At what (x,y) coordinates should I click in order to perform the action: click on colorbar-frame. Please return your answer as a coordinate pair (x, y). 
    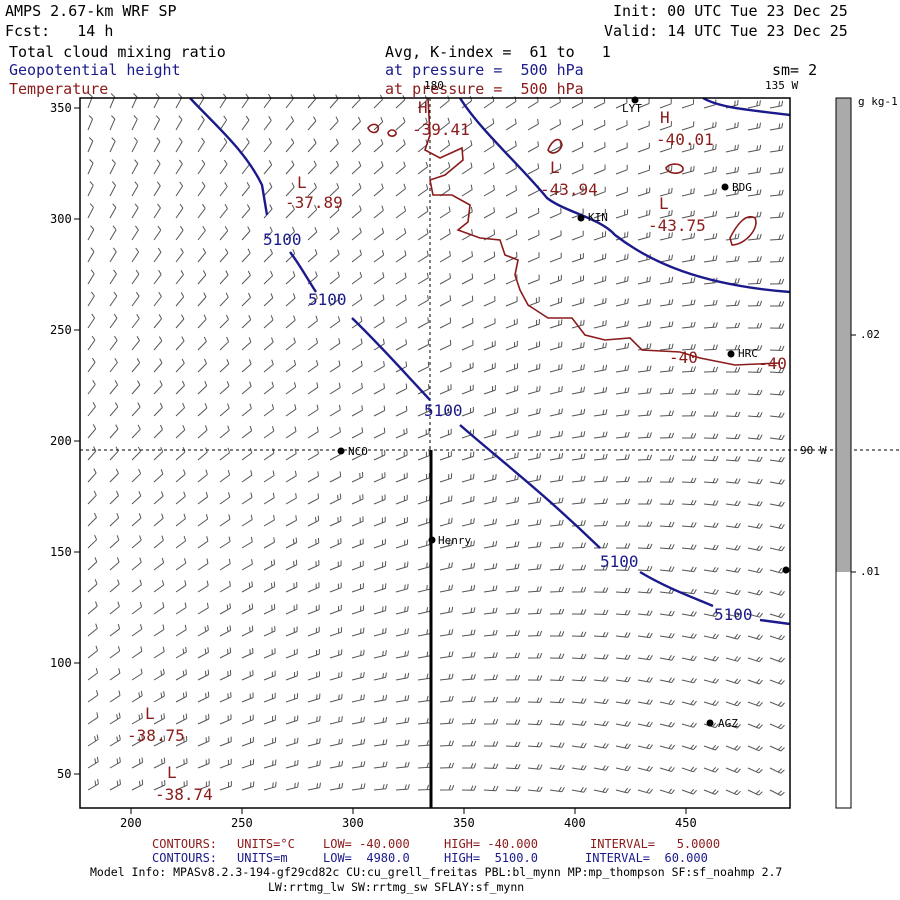
    Looking at the image, I should click on (843, 453).